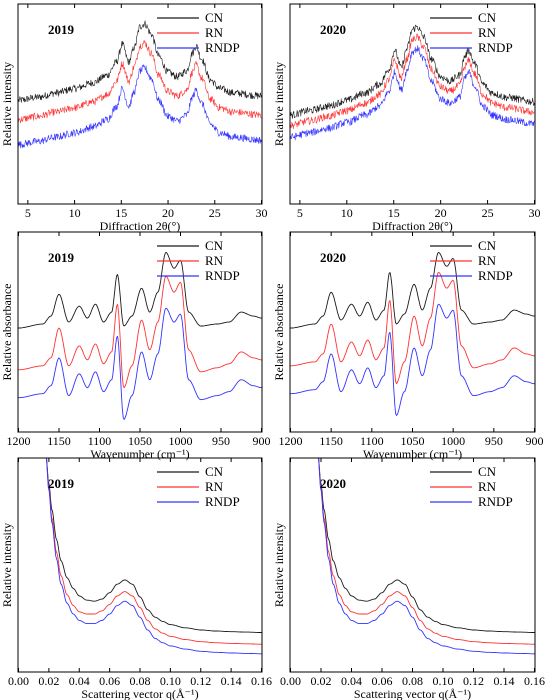 The image size is (550, 700). What do you see at coordinates (331, 441) in the screenshot?
I see `x-tick-label: 1150` at bounding box center [331, 441].